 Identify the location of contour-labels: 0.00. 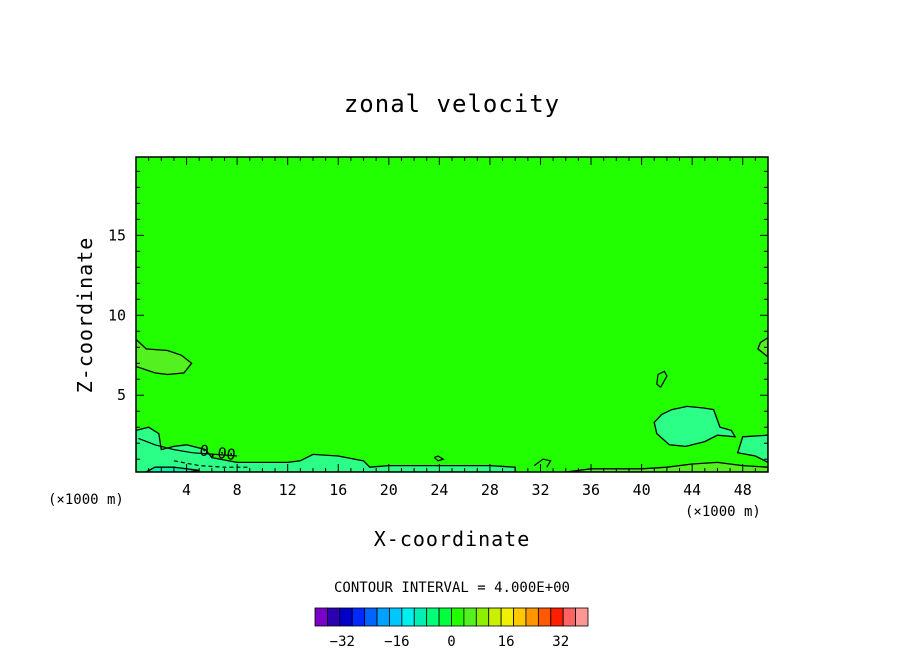
(217, 452).